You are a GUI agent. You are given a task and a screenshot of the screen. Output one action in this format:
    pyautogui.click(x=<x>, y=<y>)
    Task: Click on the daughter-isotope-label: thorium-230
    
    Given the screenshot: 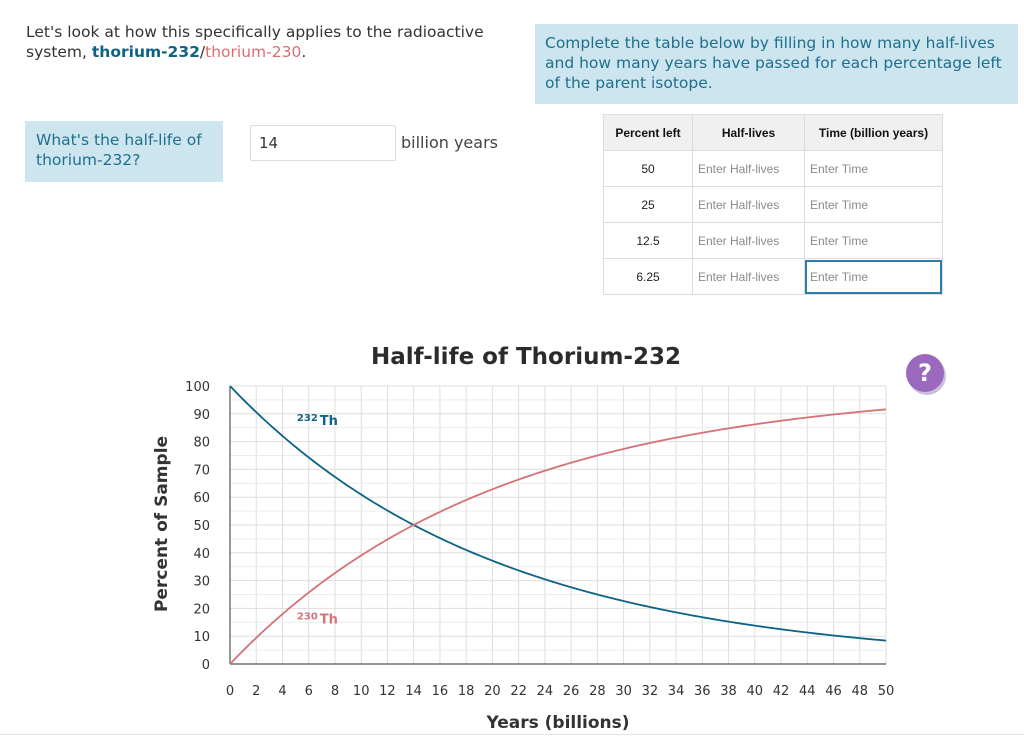 What is the action you would take?
    pyautogui.click(x=253, y=52)
    